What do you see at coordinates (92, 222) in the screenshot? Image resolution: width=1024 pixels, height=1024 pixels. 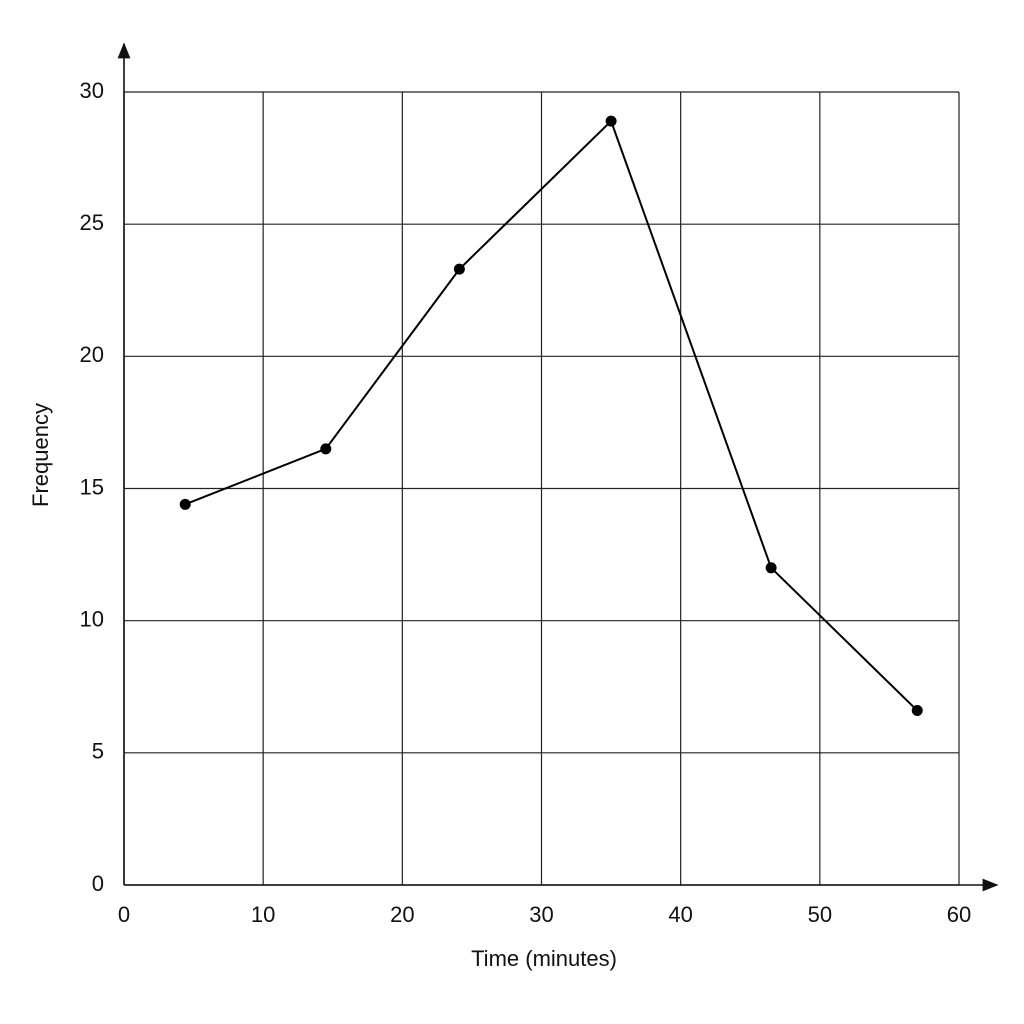 I see `y-tick-label: 25` at bounding box center [92, 222].